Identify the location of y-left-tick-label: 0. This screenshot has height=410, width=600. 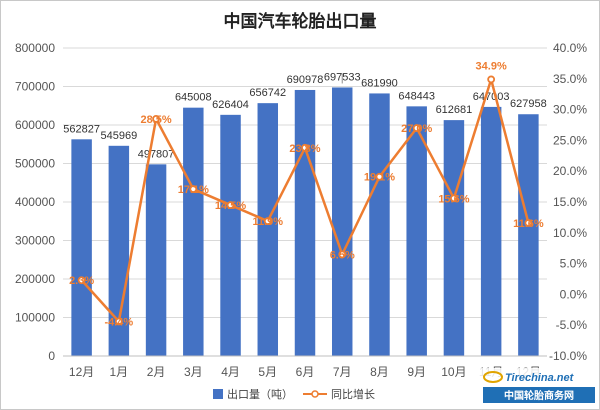
(51, 356).